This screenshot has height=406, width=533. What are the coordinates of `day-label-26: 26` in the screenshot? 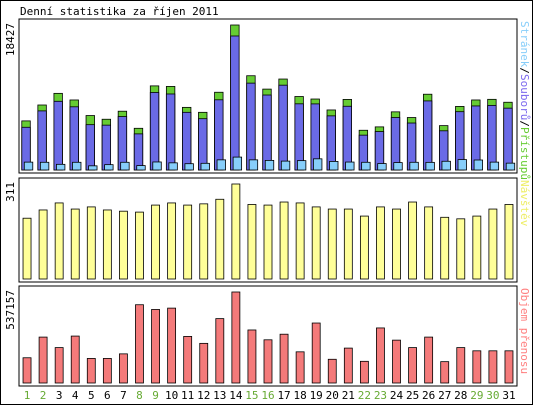 It's located at (428, 395).